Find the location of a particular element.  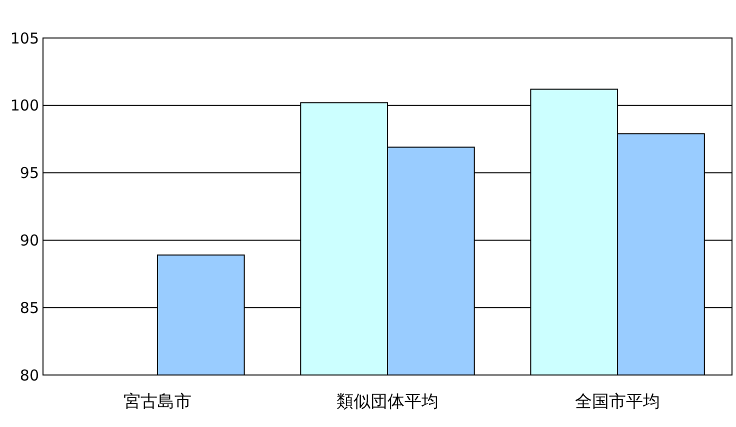

y-tick-label: 85 is located at coordinates (29, 307).